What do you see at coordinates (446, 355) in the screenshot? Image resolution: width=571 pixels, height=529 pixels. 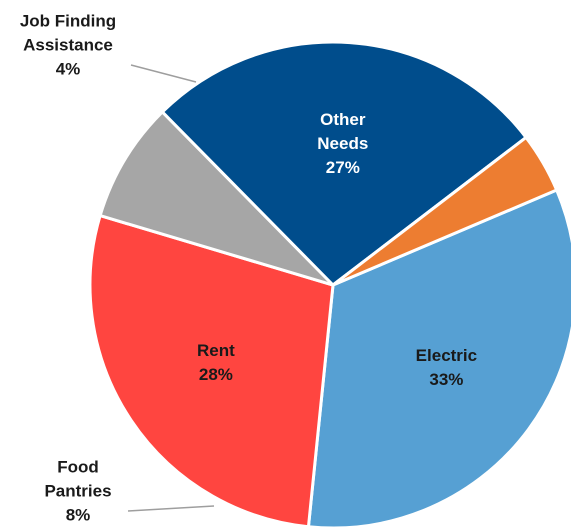 I see `slice-category-label: Electric` at bounding box center [446, 355].